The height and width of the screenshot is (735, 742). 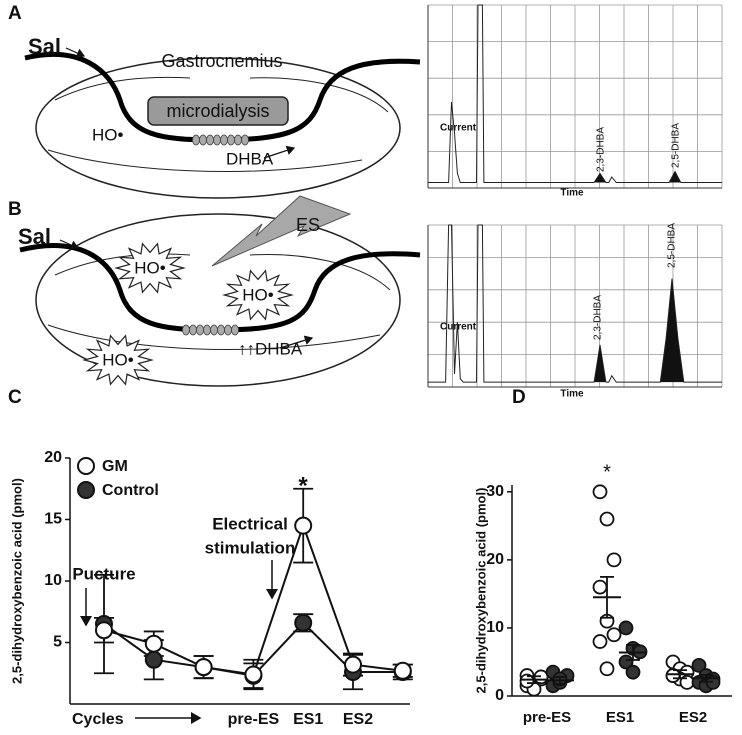 What do you see at coordinates (115, 466) in the screenshot?
I see `legend-label: GM` at bounding box center [115, 466].